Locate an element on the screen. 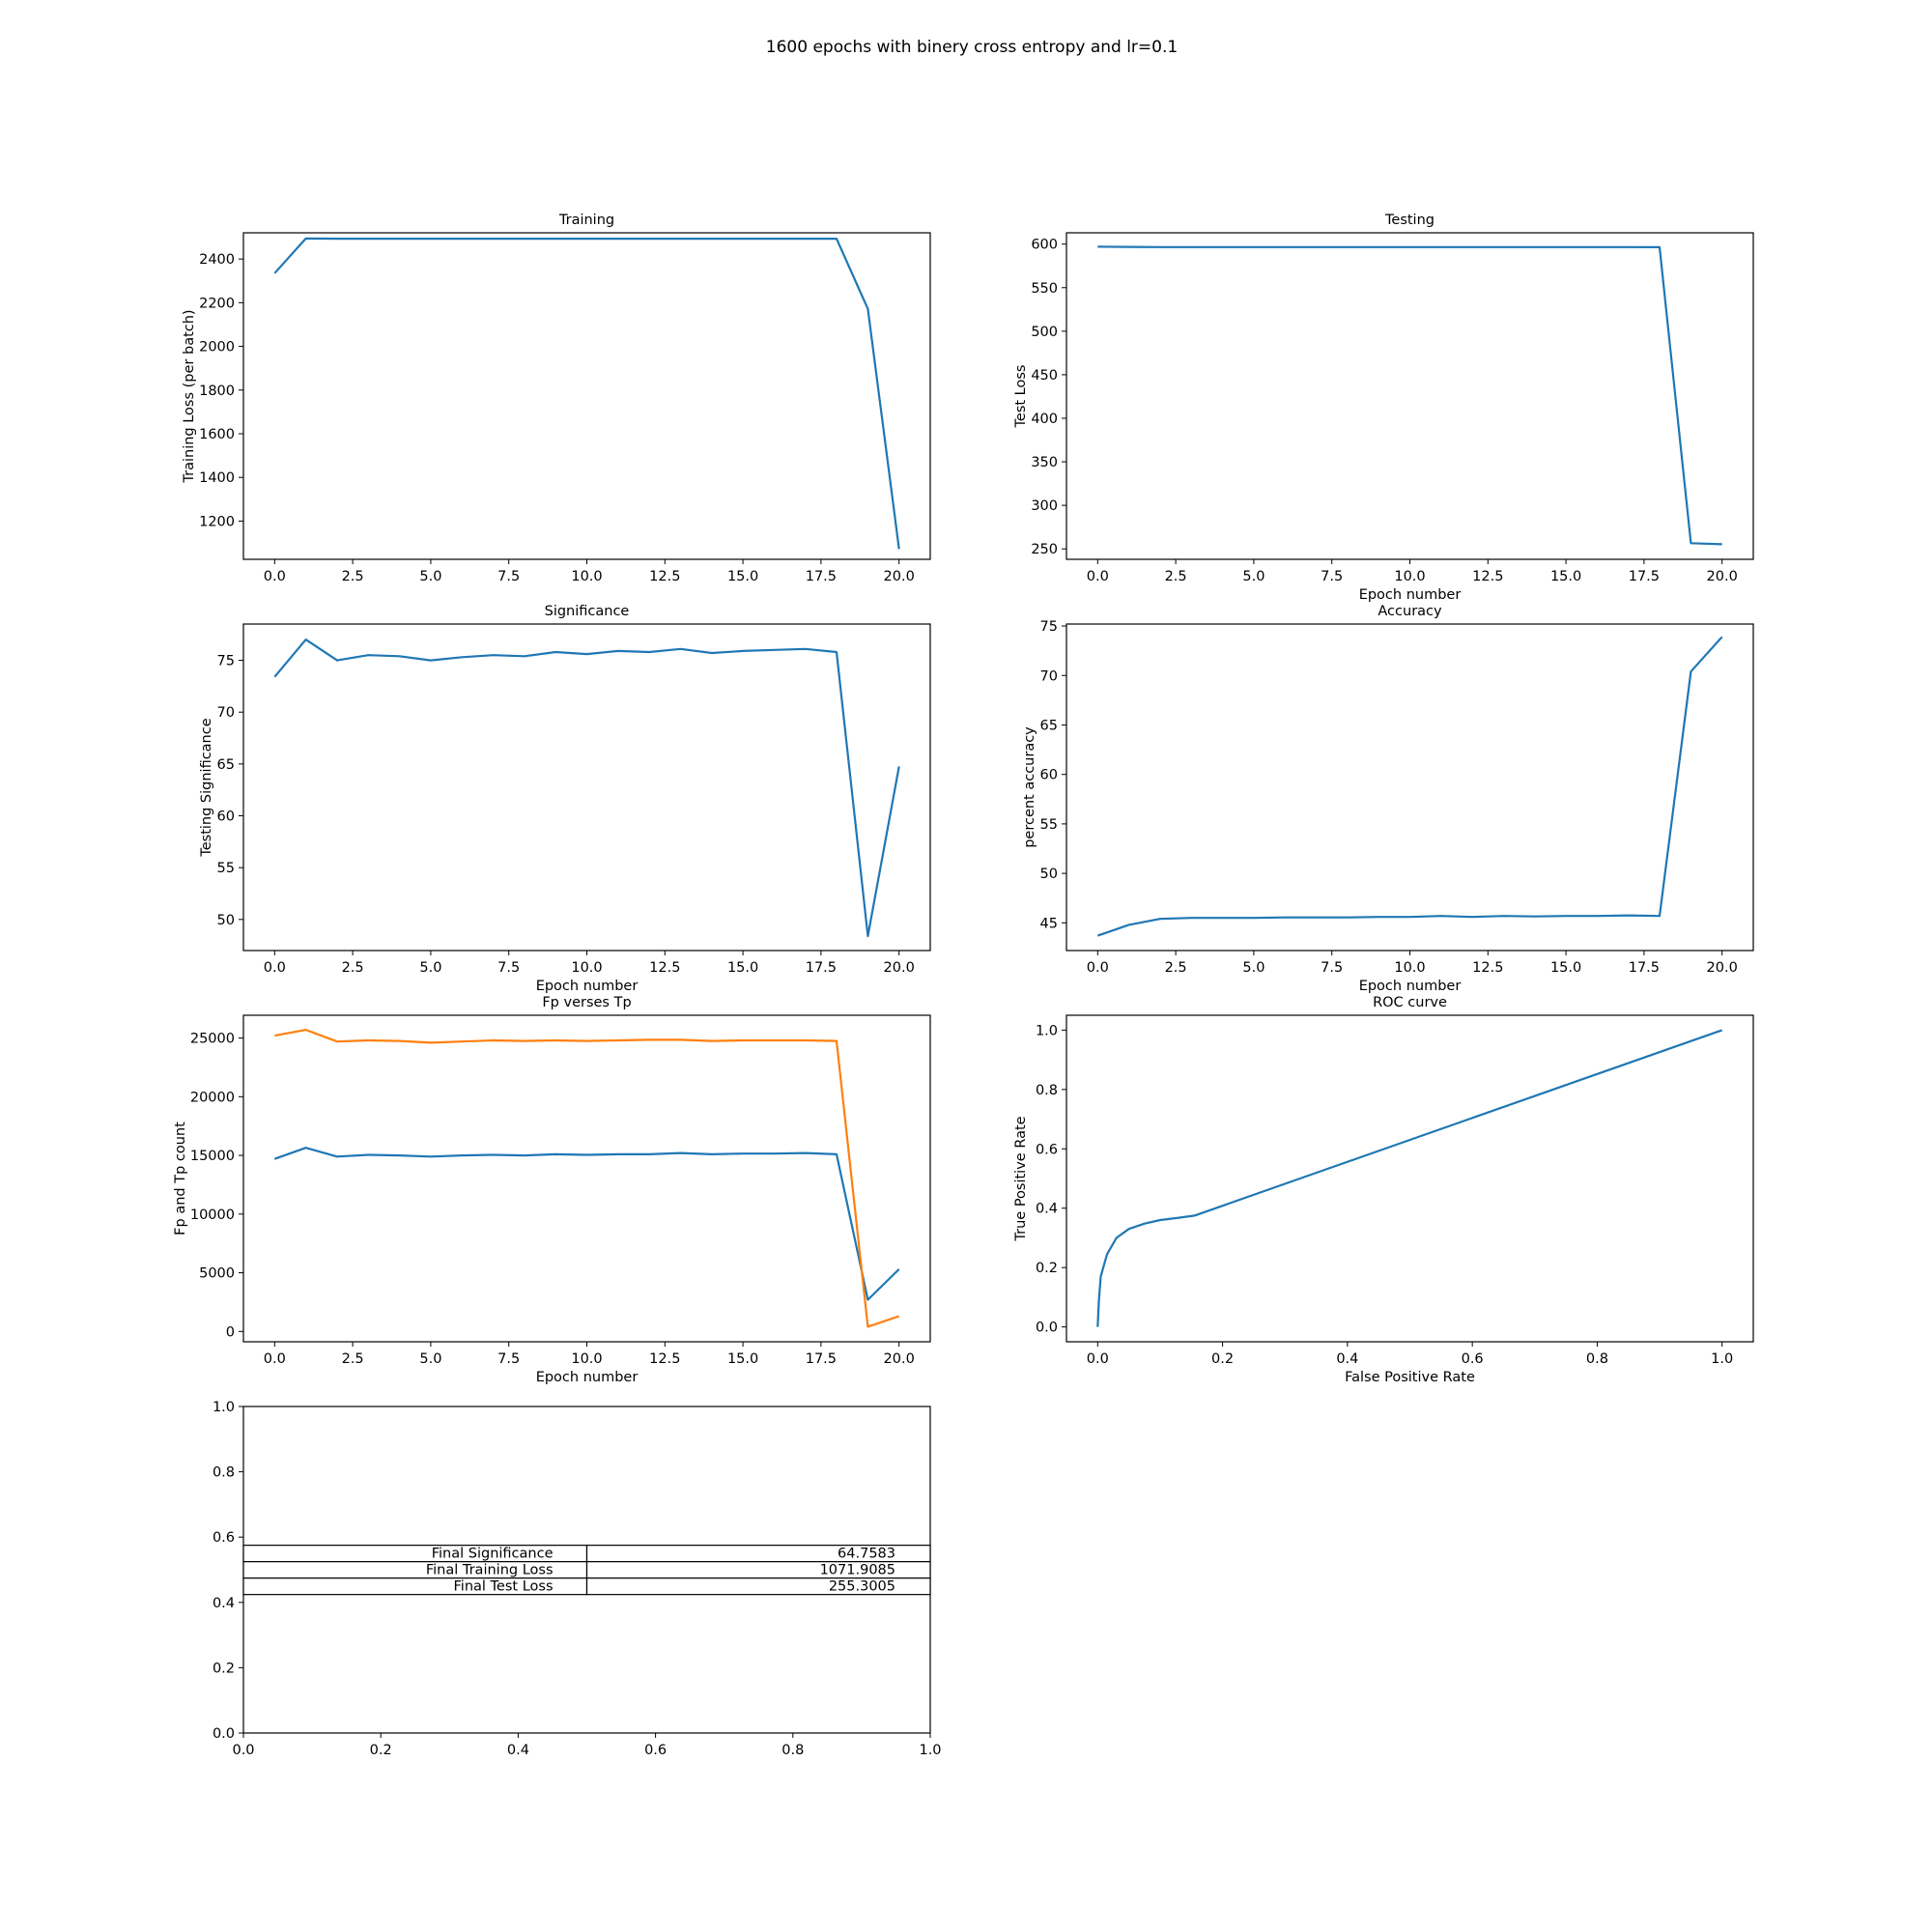 Image resolution: width=1932 pixels, height=1932 pixels. y-tick-label: 1600 is located at coordinates (217, 434).